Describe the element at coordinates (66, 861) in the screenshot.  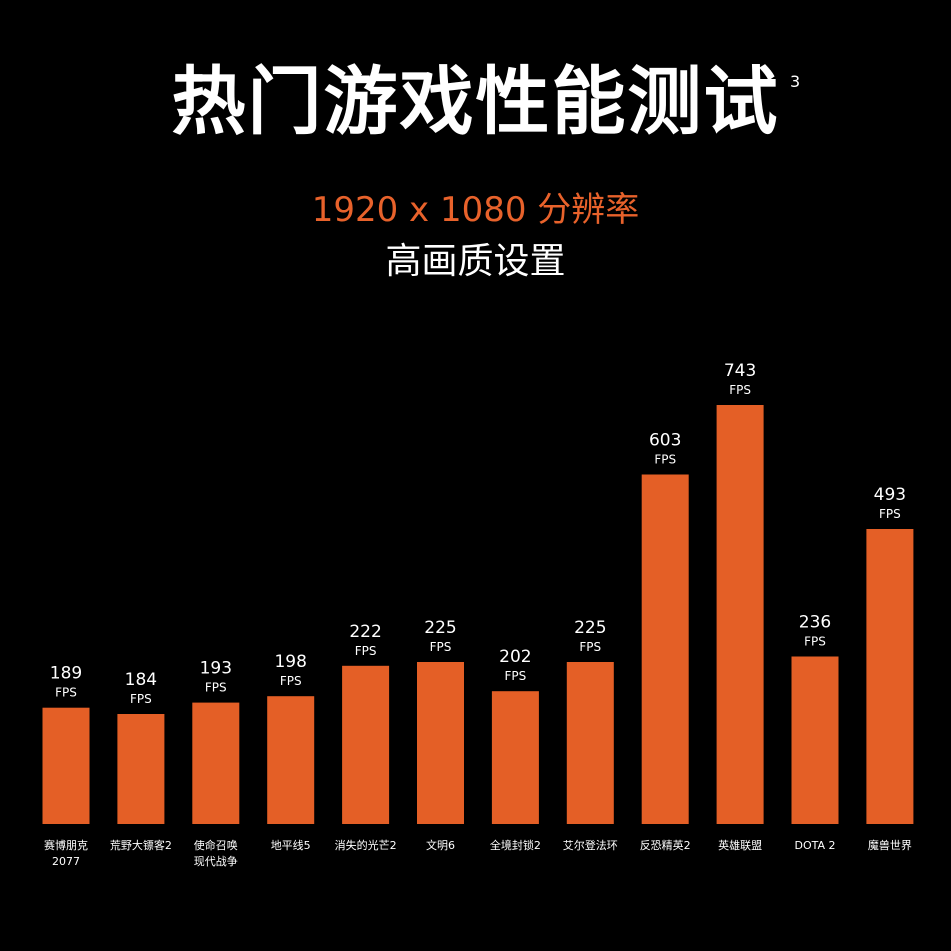
I see `category-label: 2077` at that location.